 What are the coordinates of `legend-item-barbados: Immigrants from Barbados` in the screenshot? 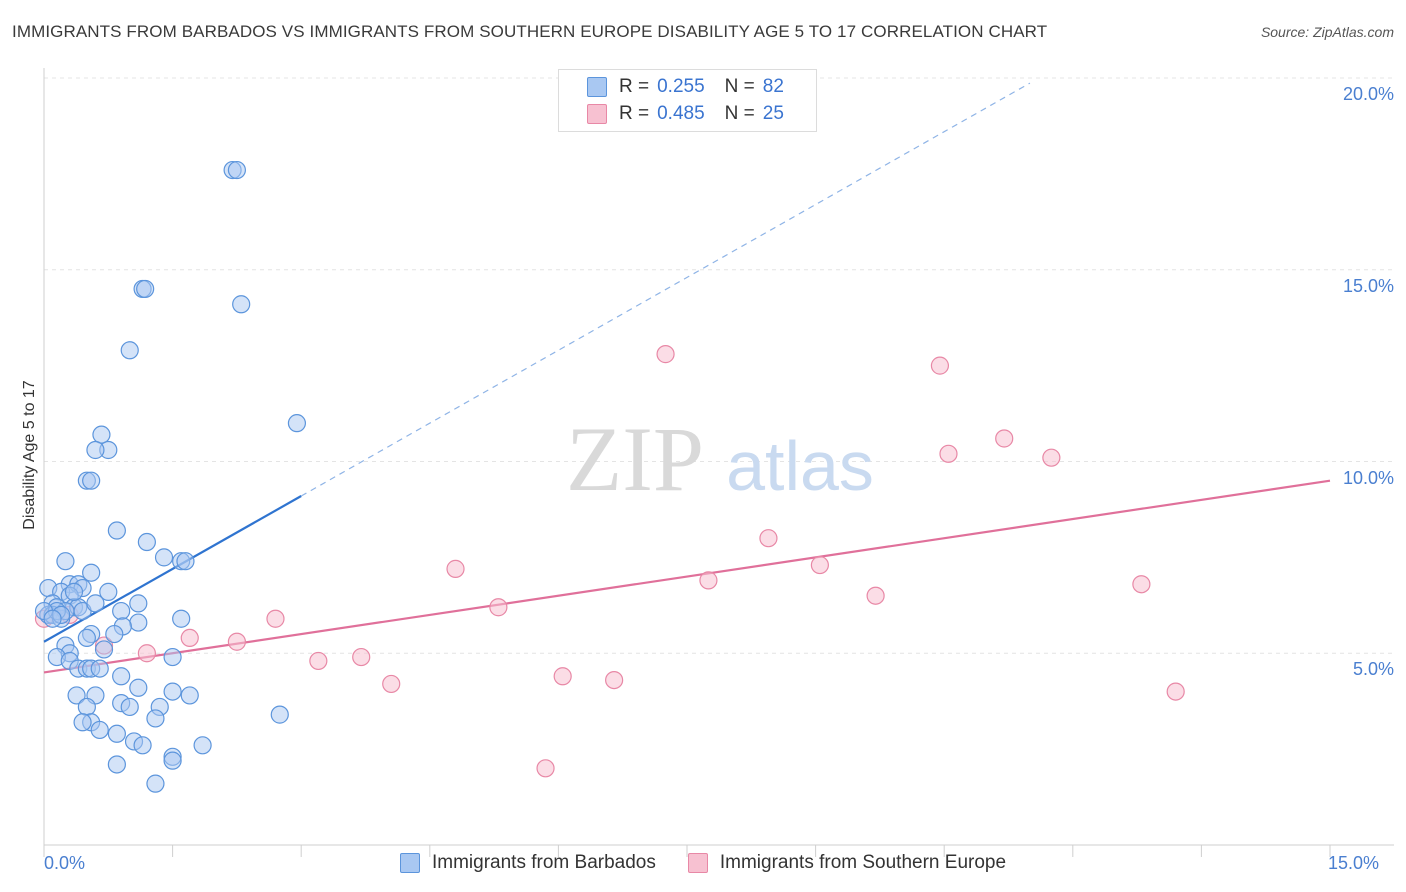 It's located at (528, 863).